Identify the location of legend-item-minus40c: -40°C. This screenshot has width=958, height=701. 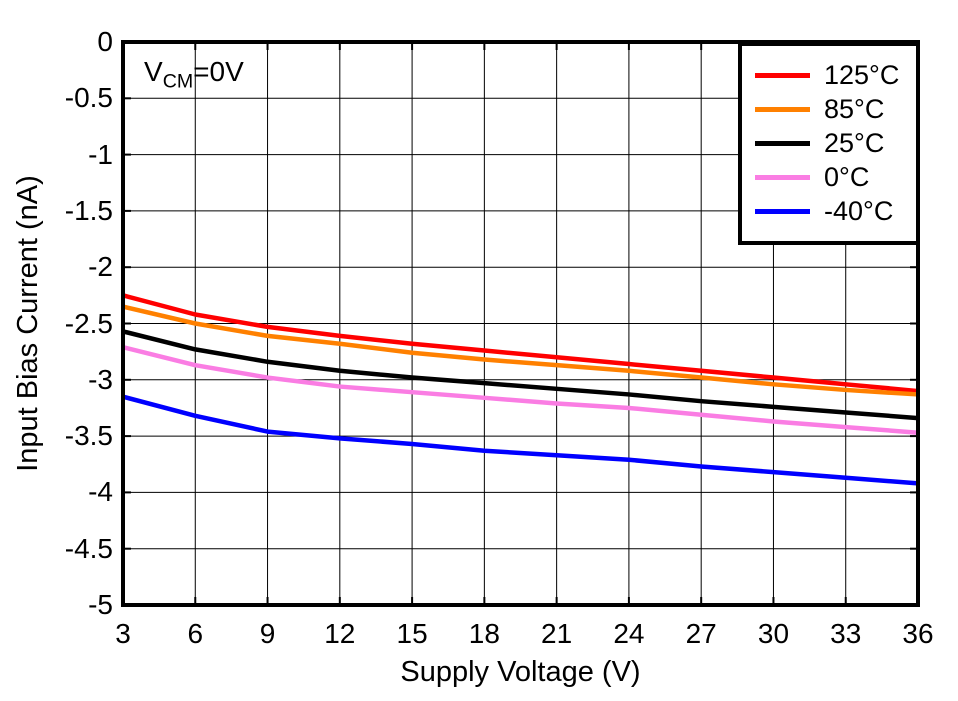
(829, 211).